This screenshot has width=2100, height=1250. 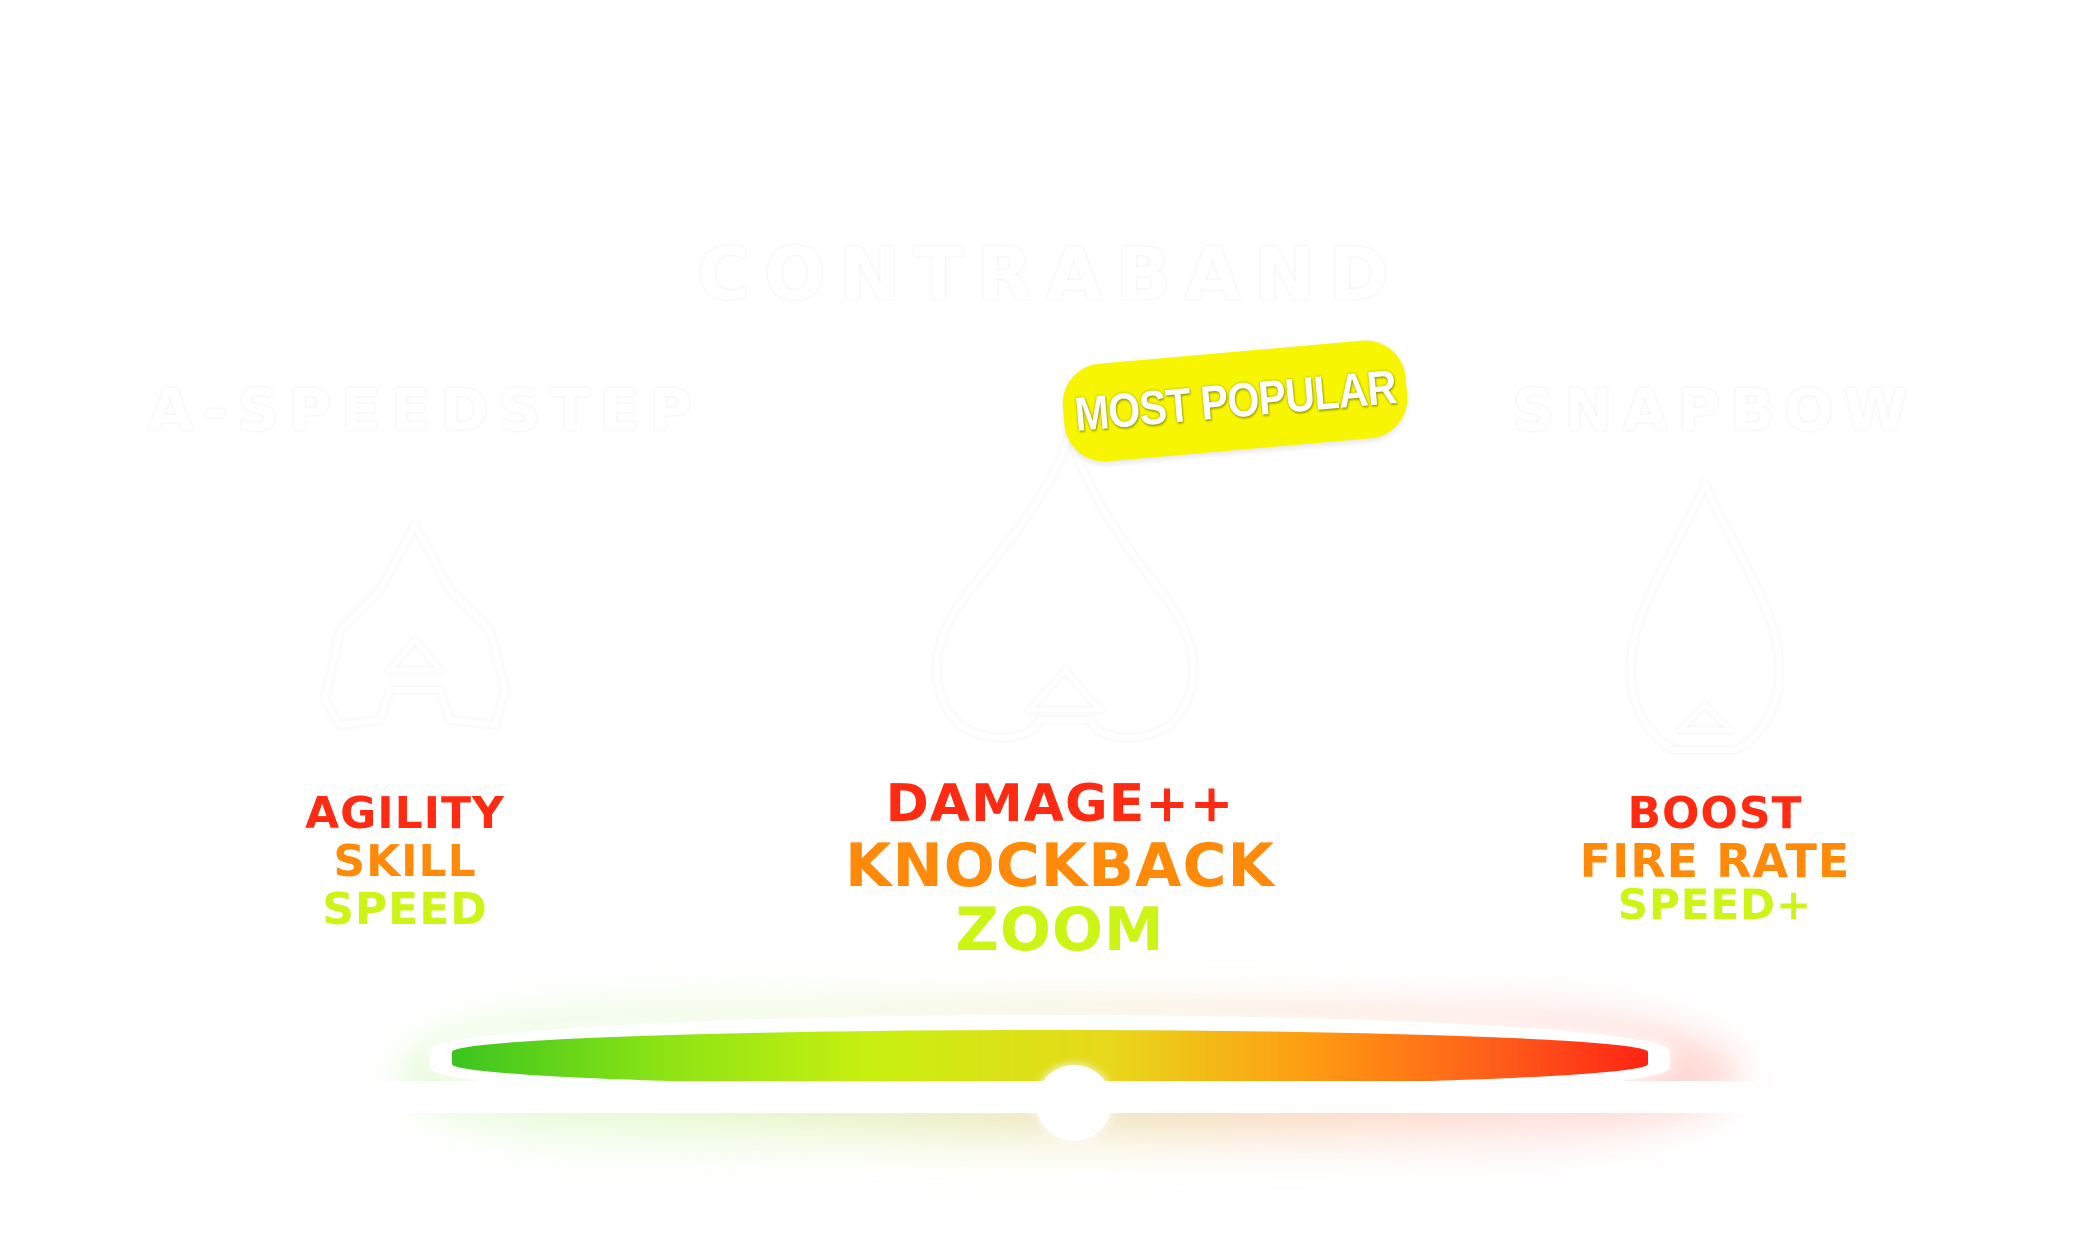 What do you see at coordinates (1073, 1103) in the screenshot?
I see `slider-thumb` at bounding box center [1073, 1103].